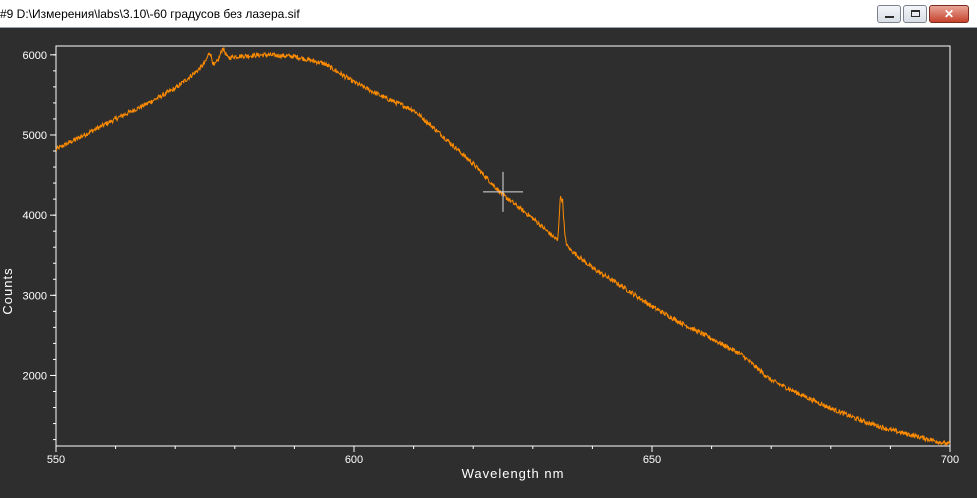 This screenshot has width=977, height=498. Describe the element at coordinates (35, 56) in the screenshot. I see `y-tick-label: 6000` at that location.